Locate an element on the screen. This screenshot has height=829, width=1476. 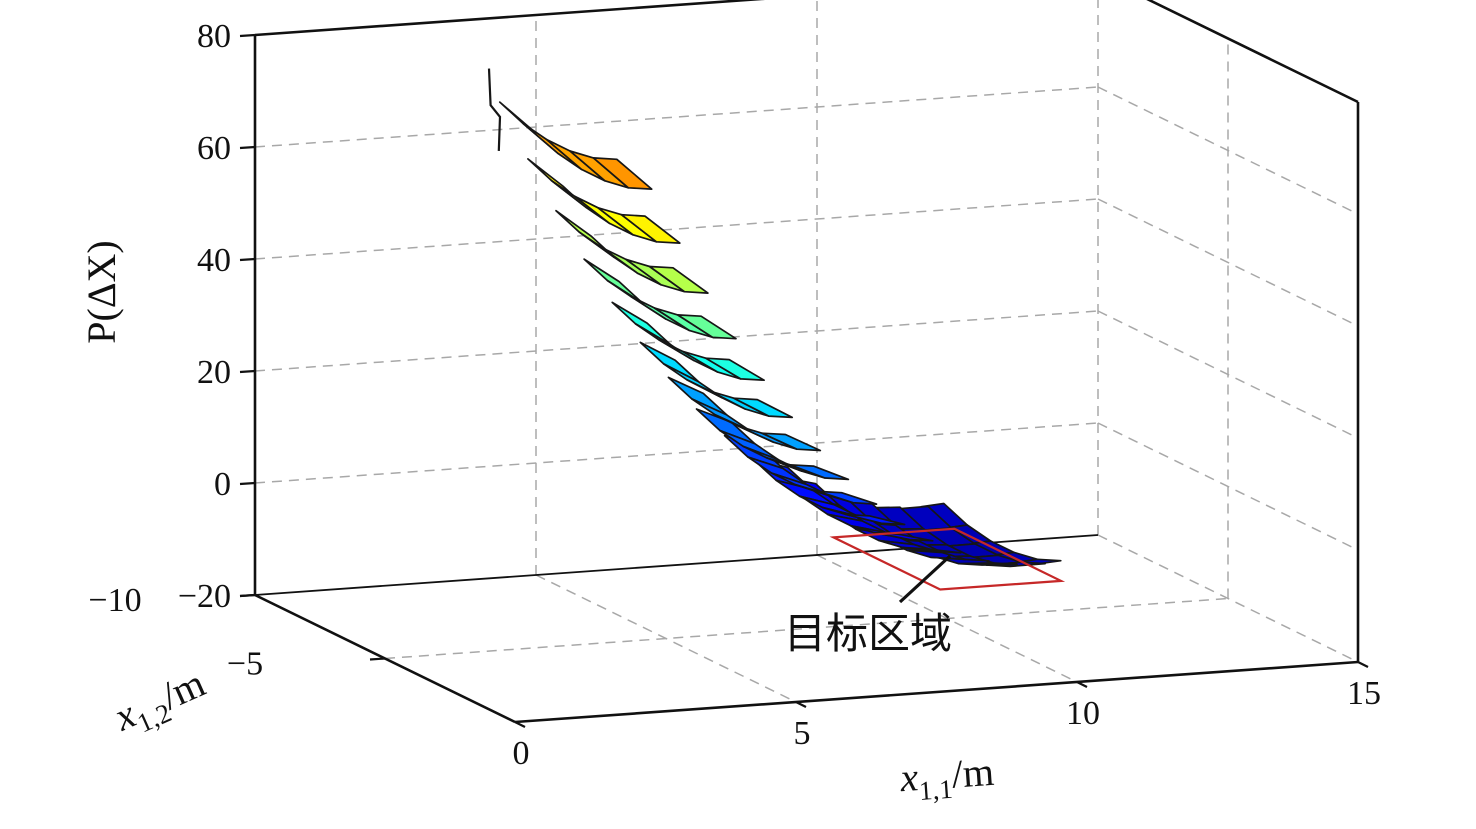
x-axis-label: x1,1/m is located at coordinates (947, 778).